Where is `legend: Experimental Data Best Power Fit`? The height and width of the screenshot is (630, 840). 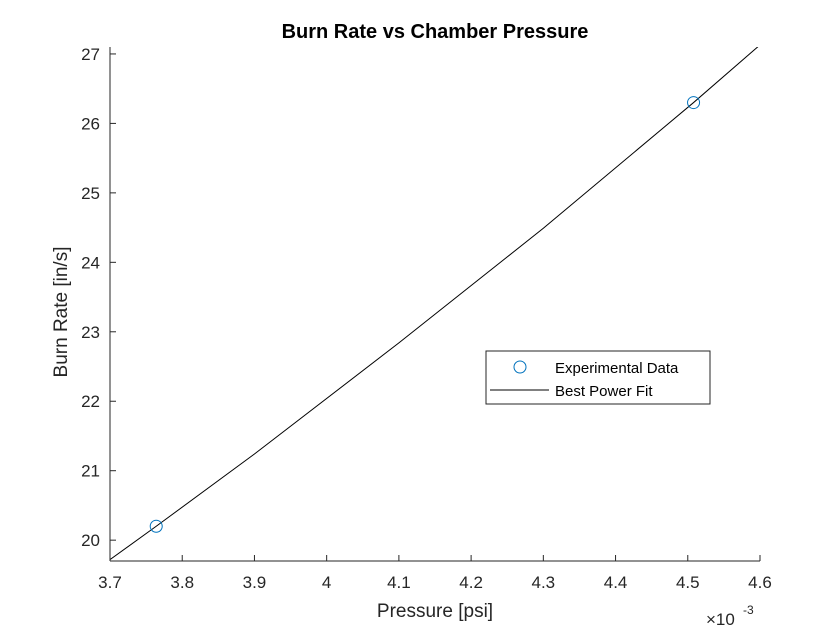
legend: Experimental Data Best Power Fit is located at coordinates (598, 377).